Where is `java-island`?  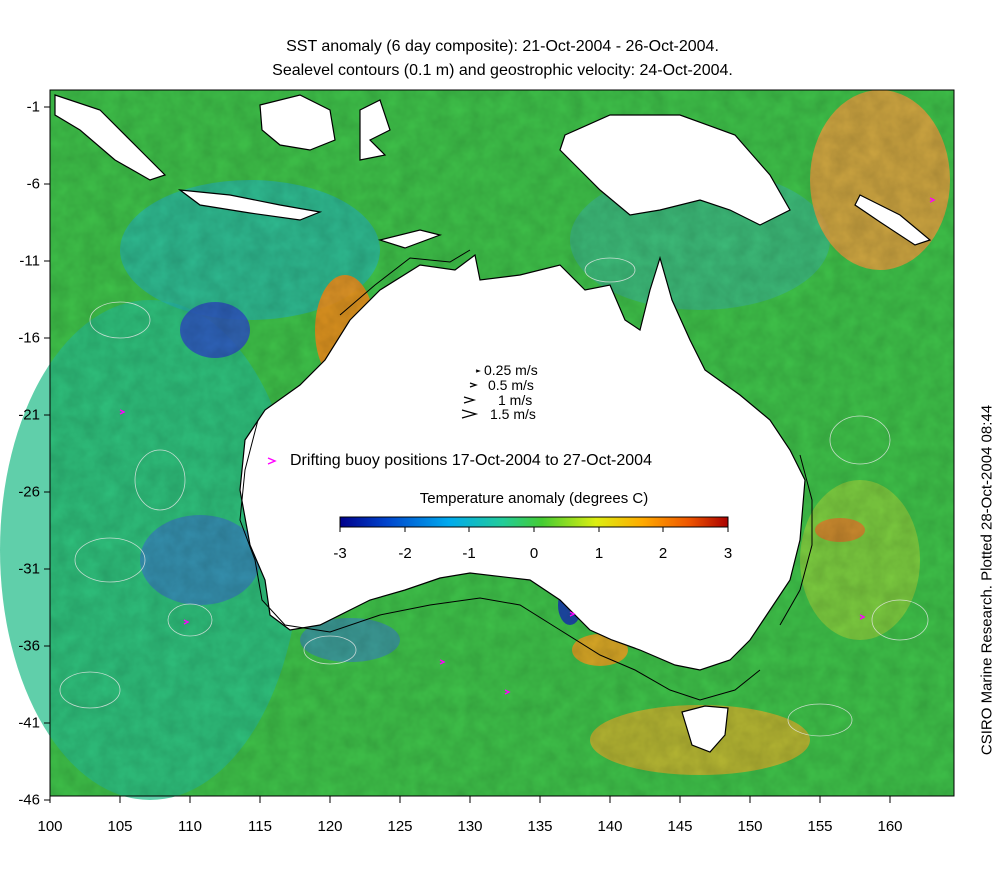 java-island is located at coordinates (250, 205).